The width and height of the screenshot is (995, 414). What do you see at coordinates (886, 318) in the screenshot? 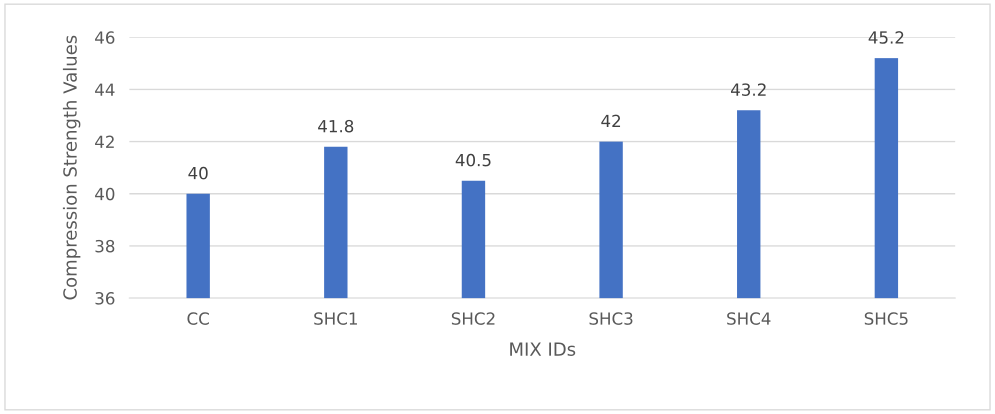
I see `x-tick-label: SHC5` at bounding box center [886, 318].